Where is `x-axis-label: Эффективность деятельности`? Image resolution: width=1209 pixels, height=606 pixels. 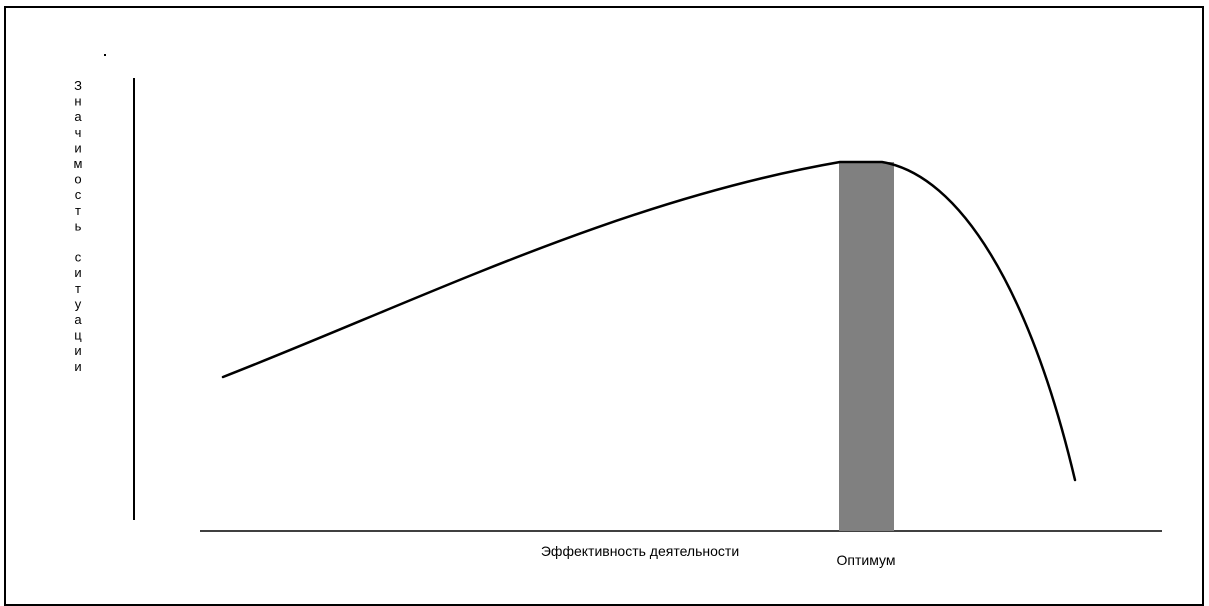
x-axis-label: Эффективность деятельности is located at coordinates (640, 551).